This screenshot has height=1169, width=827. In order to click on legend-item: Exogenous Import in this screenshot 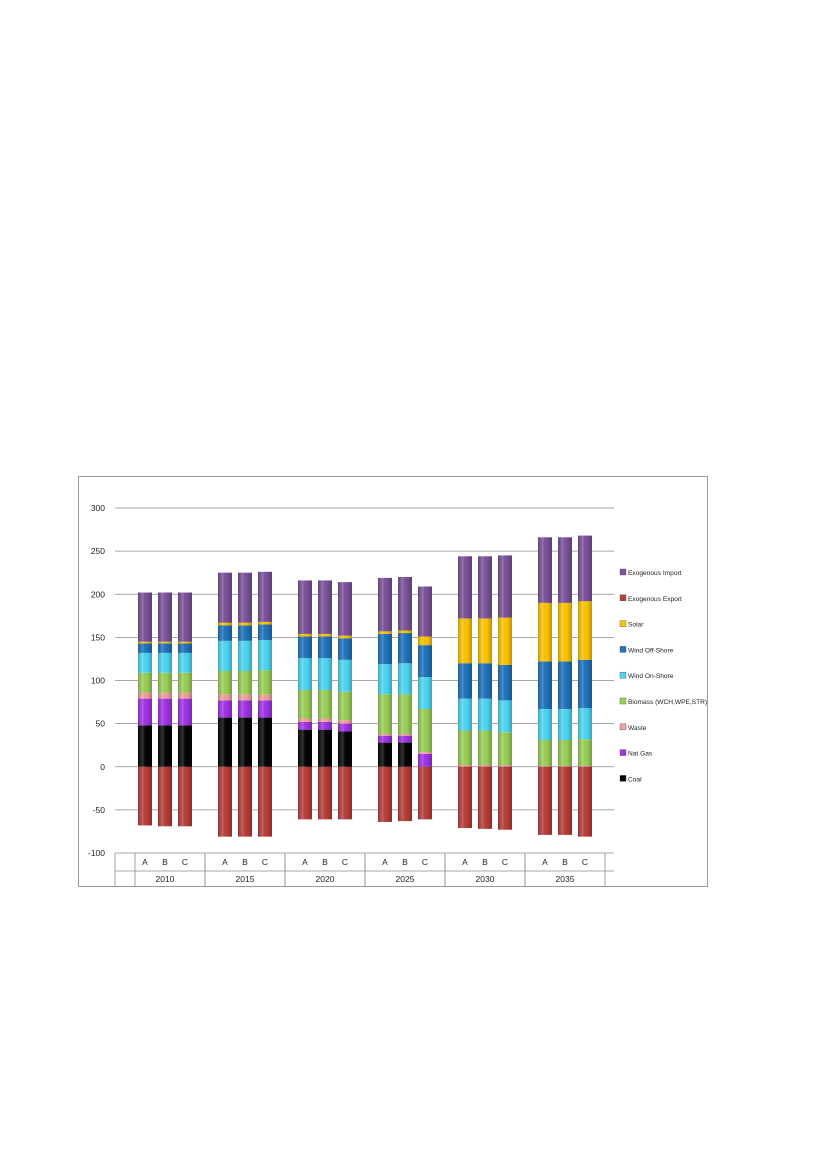, I will do `click(650, 572)`.